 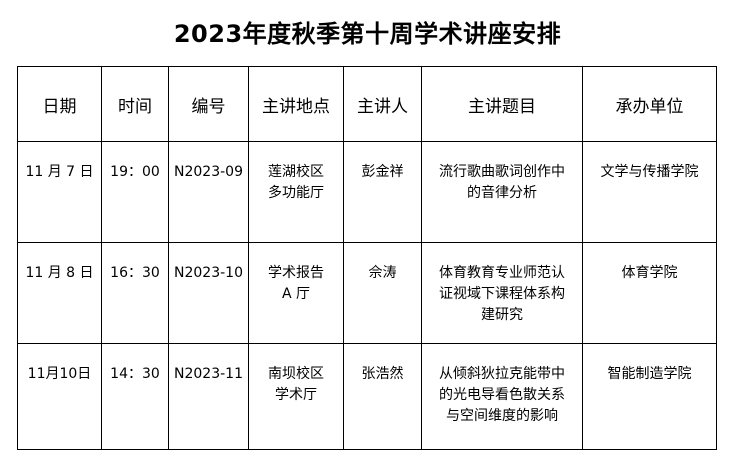 I want to click on header-time: 时间, so click(x=135, y=104).